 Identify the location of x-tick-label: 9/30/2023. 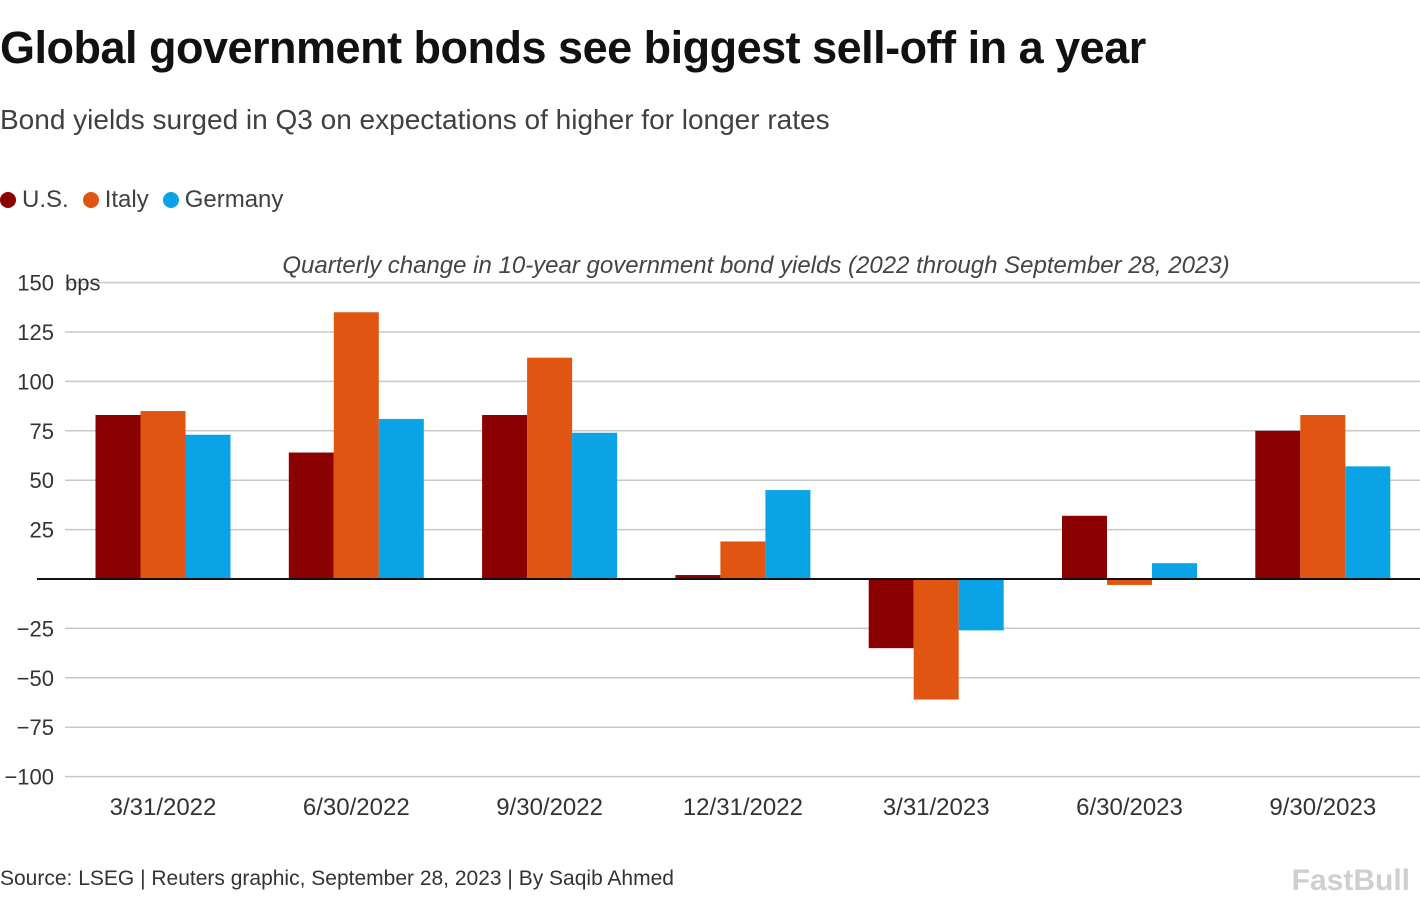
(1322, 807).